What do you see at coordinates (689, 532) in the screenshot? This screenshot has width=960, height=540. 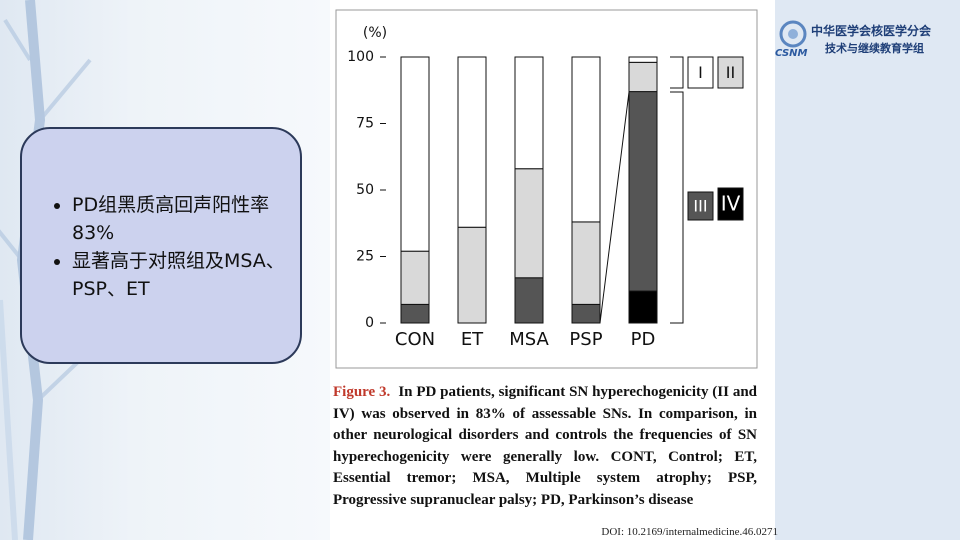 I see `doi: DOI: 10.2169/internalmedicine.46.0271` at bounding box center [689, 532].